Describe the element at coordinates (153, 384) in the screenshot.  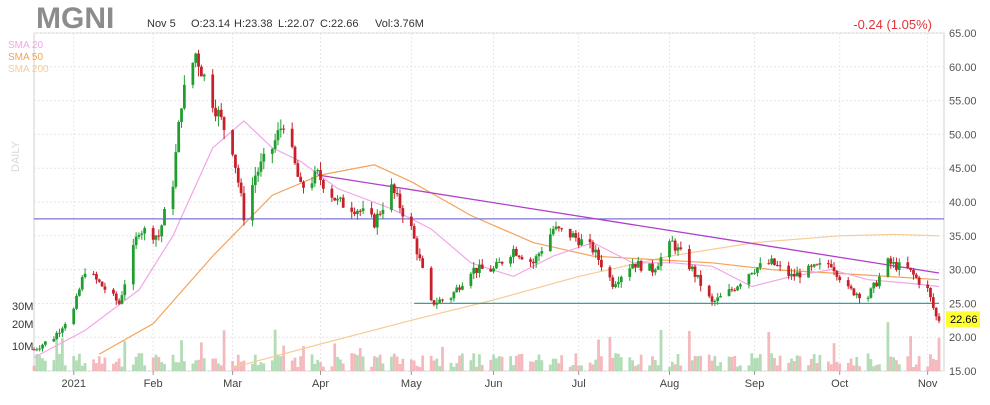
I see `x-tick-label: Feb` at that location.